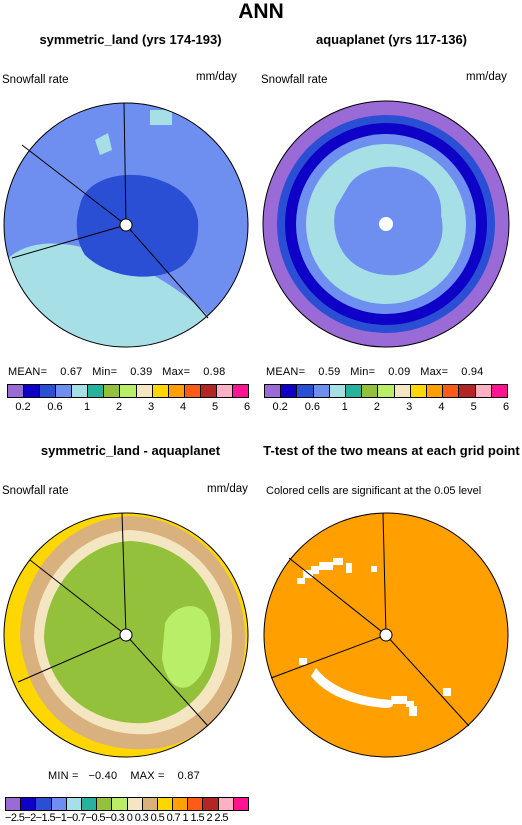  Describe the element at coordinates (63, 776) in the screenshot. I see `min-label: MIN =` at that location.